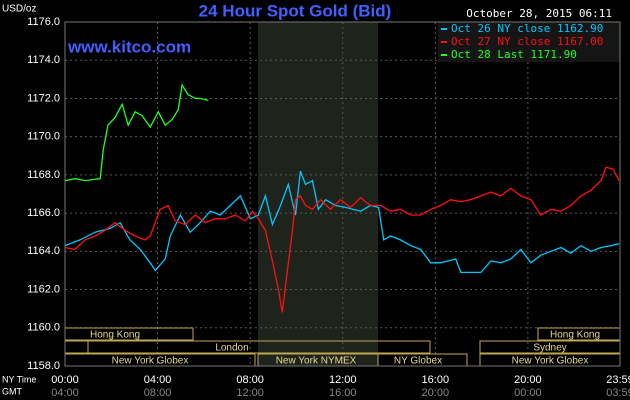 The width and height of the screenshot is (630, 400). What do you see at coordinates (250, 393) in the screenshot?
I see `gmt-tick-label: 12:00` at bounding box center [250, 393].